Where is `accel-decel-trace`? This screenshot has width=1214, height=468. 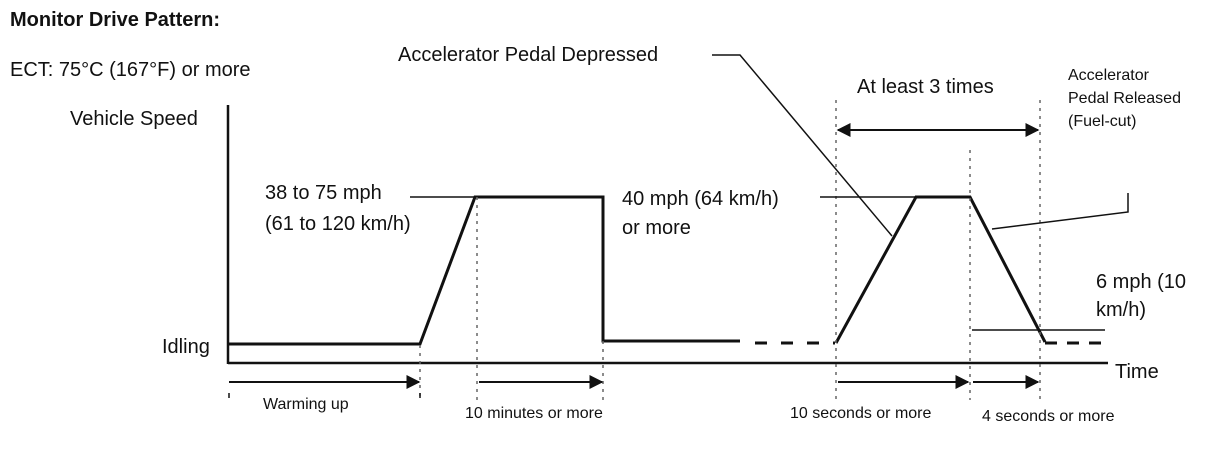
accel-decel-trace is located at coordinates (940, 269).